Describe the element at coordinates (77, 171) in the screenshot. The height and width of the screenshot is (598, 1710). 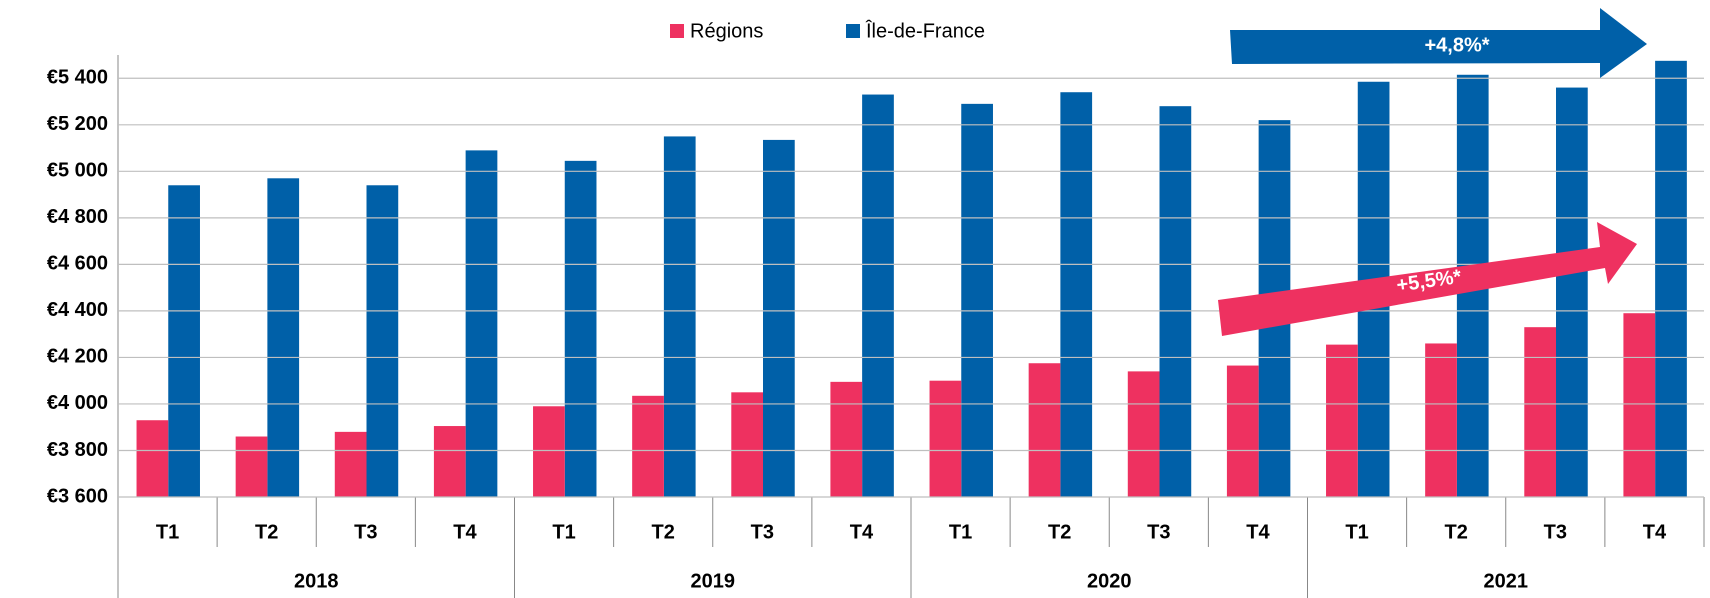
I see `y-tick-label: €5 000` at that location.